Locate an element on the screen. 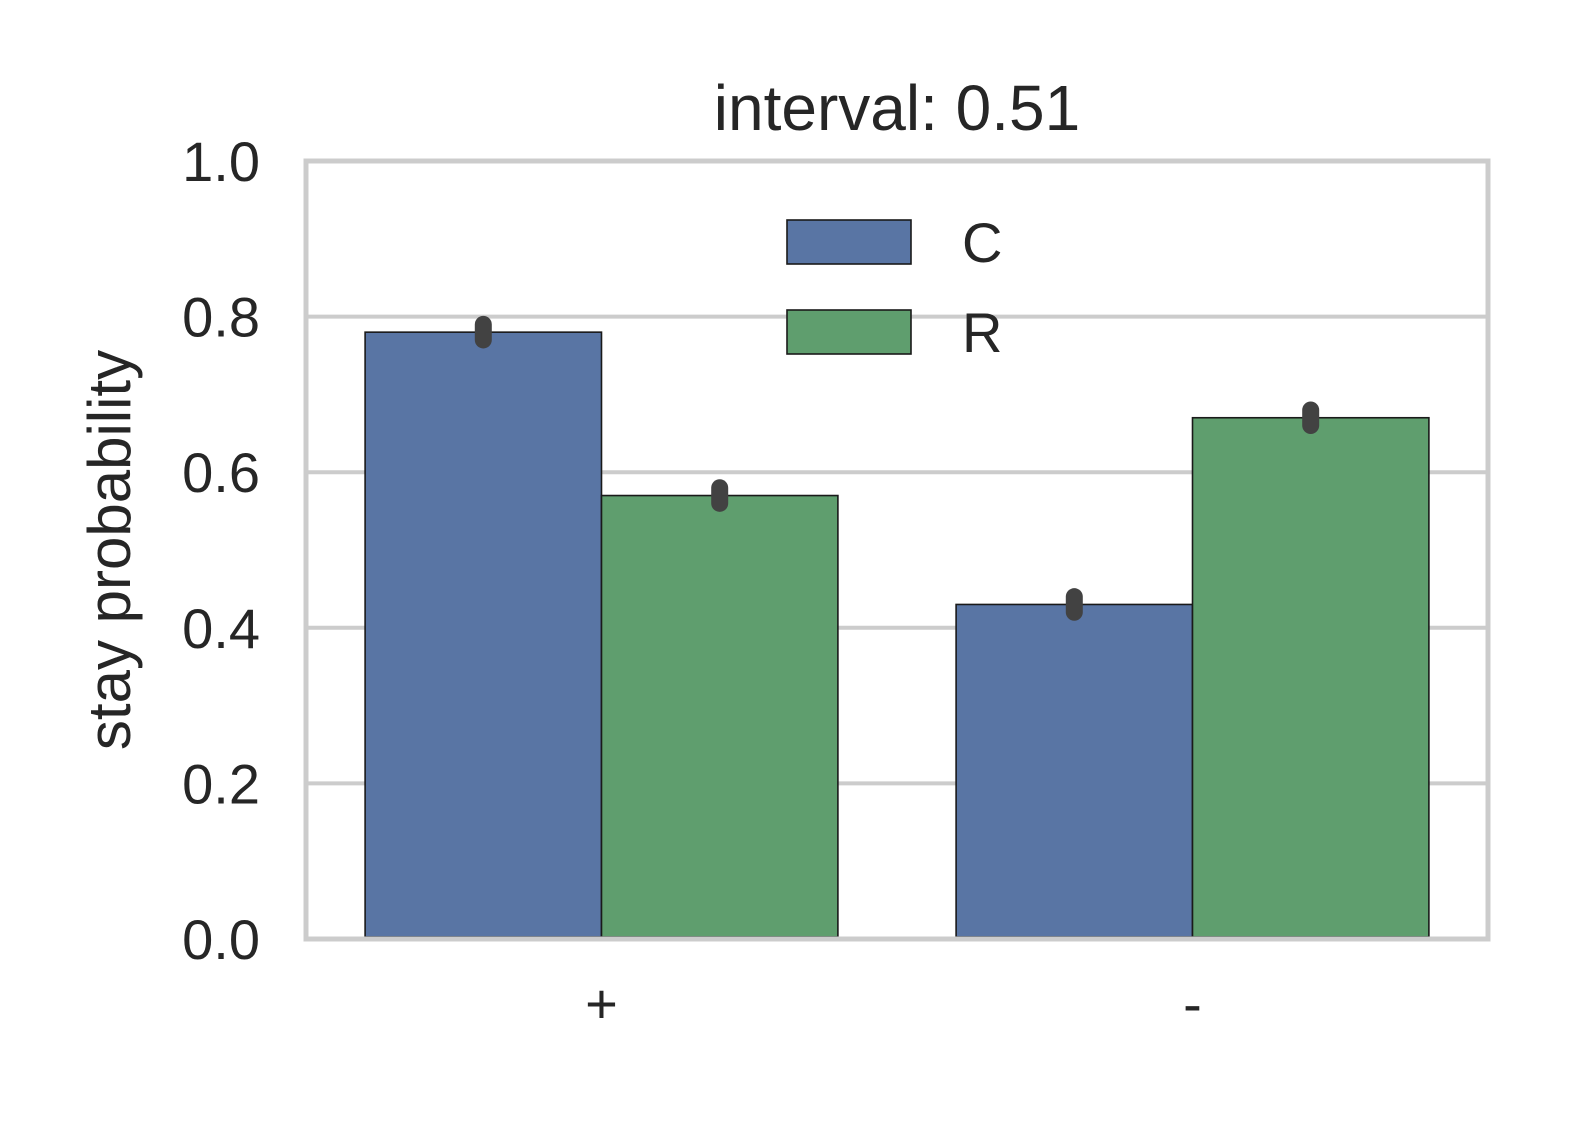  error-bars is located at coordinates (897, 468).